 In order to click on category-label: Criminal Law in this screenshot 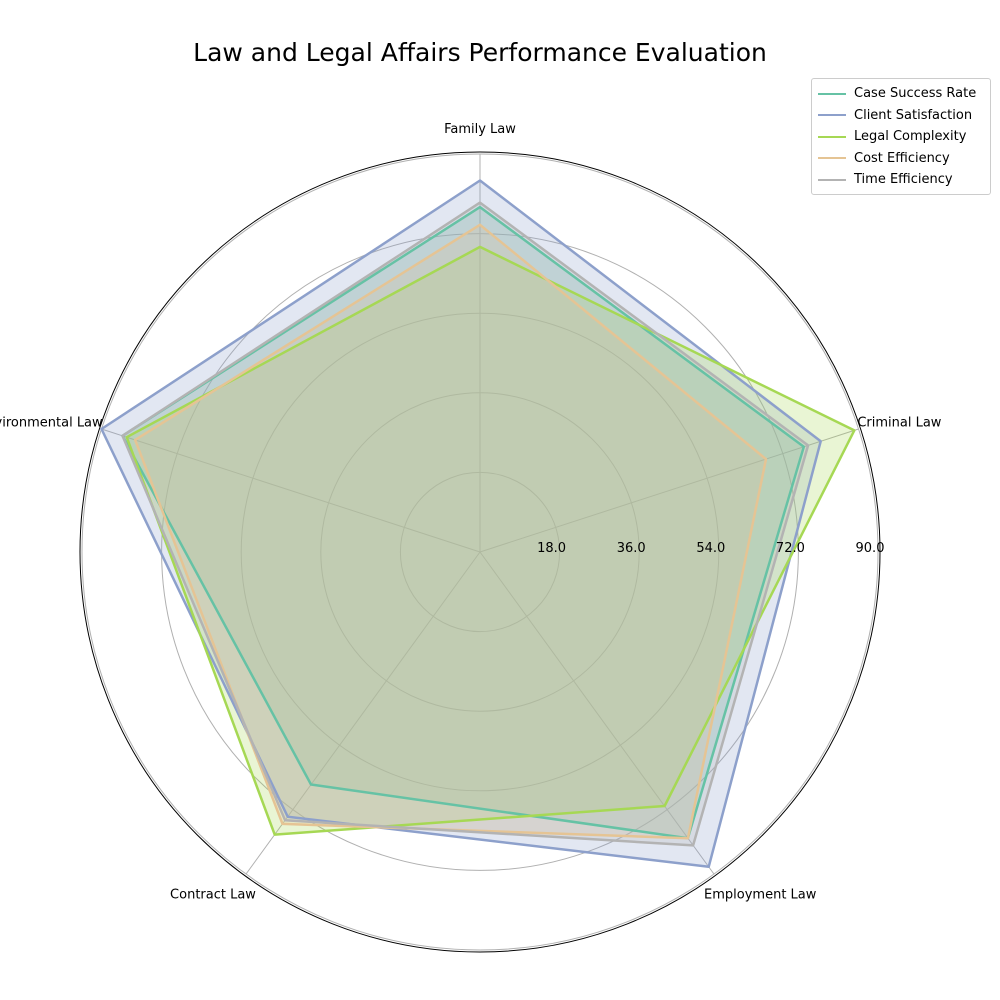, I will do `click(899, 423)`.